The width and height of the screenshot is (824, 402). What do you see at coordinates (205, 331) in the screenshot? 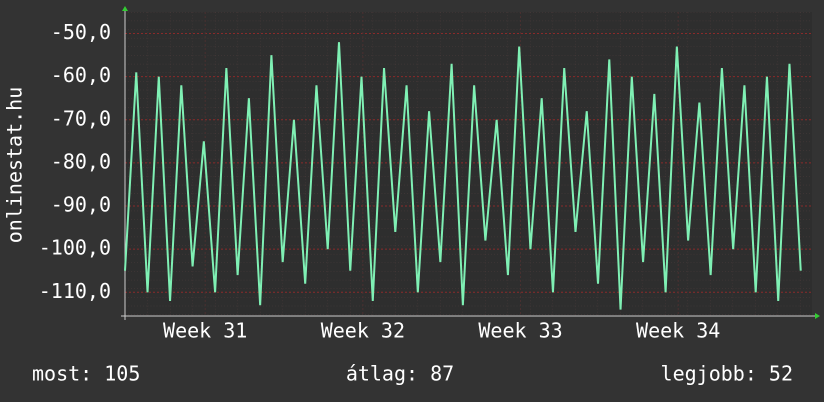
I see `x-tick-label: Week 31` at bounding box center [205, 331].